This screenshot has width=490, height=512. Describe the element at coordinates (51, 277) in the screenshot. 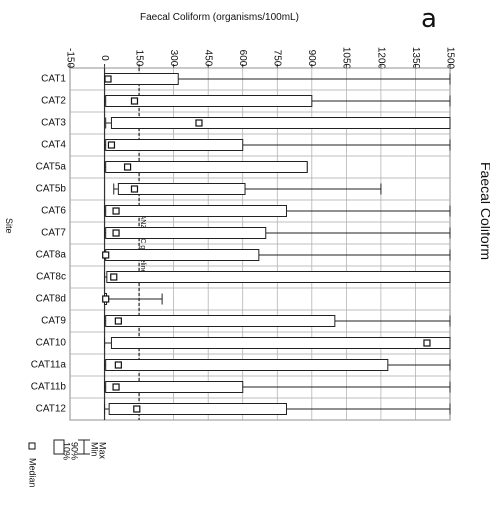

I see `site-label: CAT8c` at that location.